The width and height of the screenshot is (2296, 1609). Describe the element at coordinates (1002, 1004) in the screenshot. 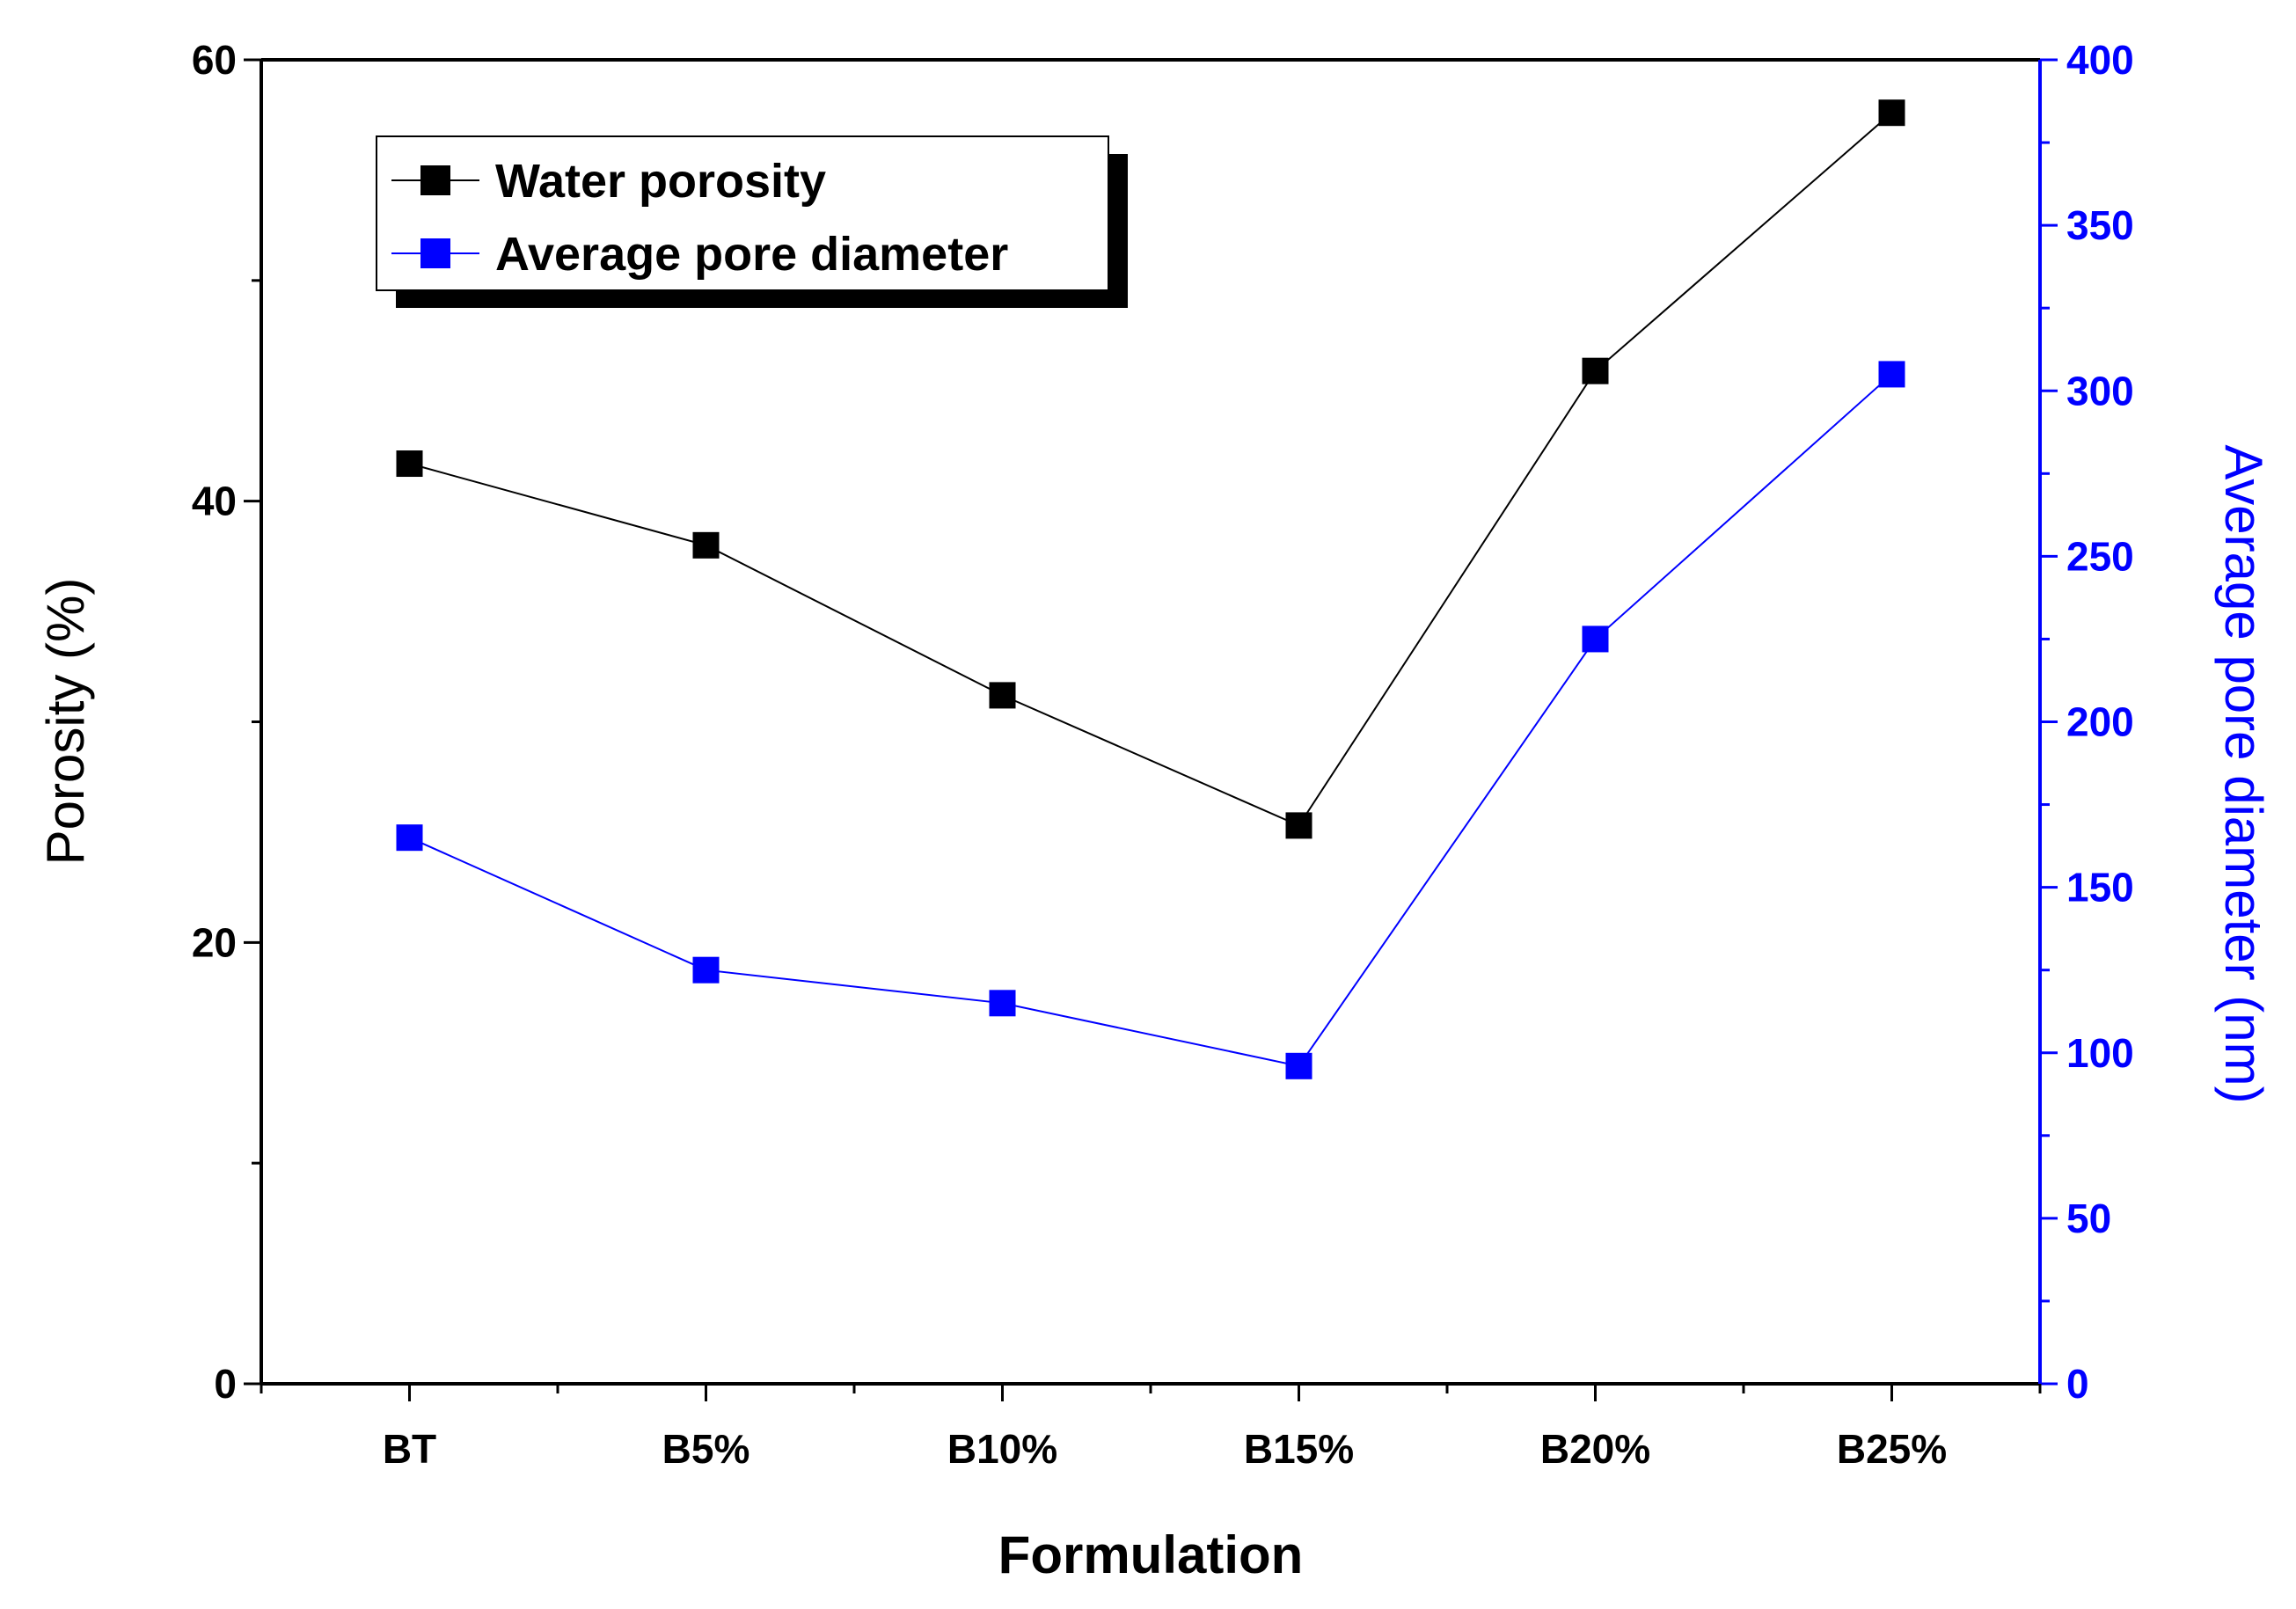

I see `series-1-point-B10%` at that location.